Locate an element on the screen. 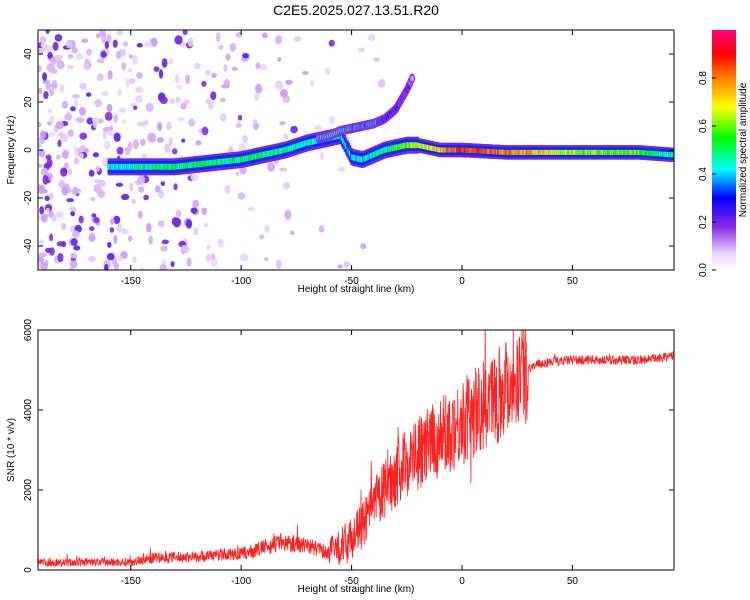 The height and width of the screenshot is (600, 750). colorbar-gradient is located at coordinates (724, 150).